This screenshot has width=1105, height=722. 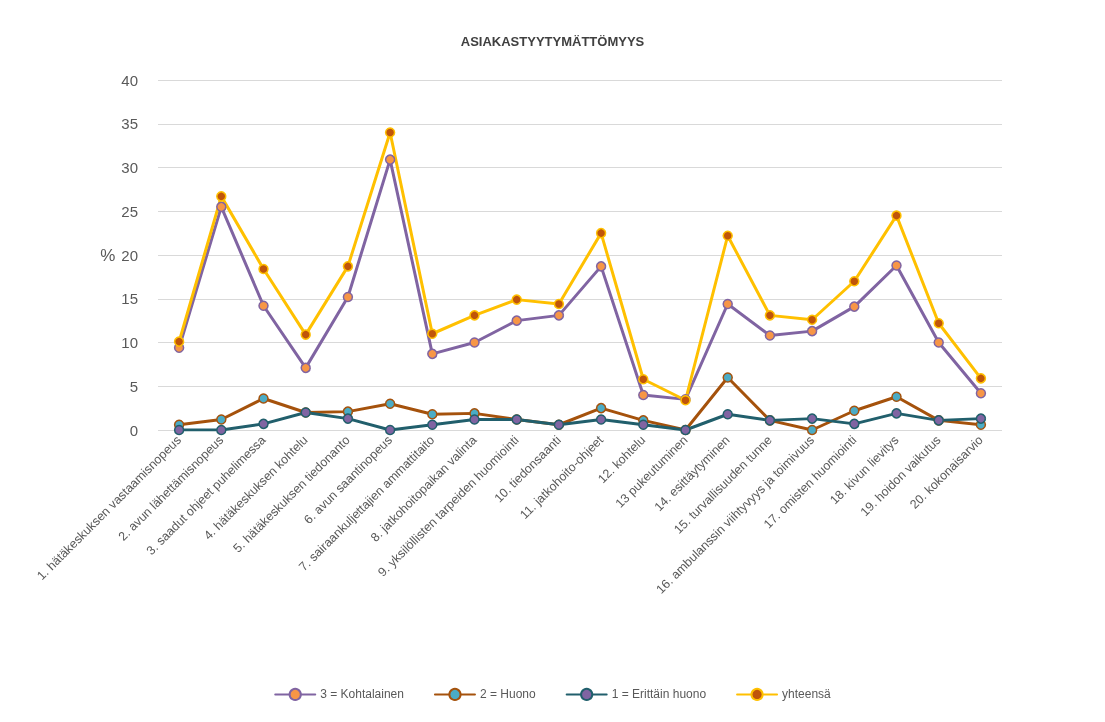 I want to click on y-tick-label: 5, so click(x=133, y=386).